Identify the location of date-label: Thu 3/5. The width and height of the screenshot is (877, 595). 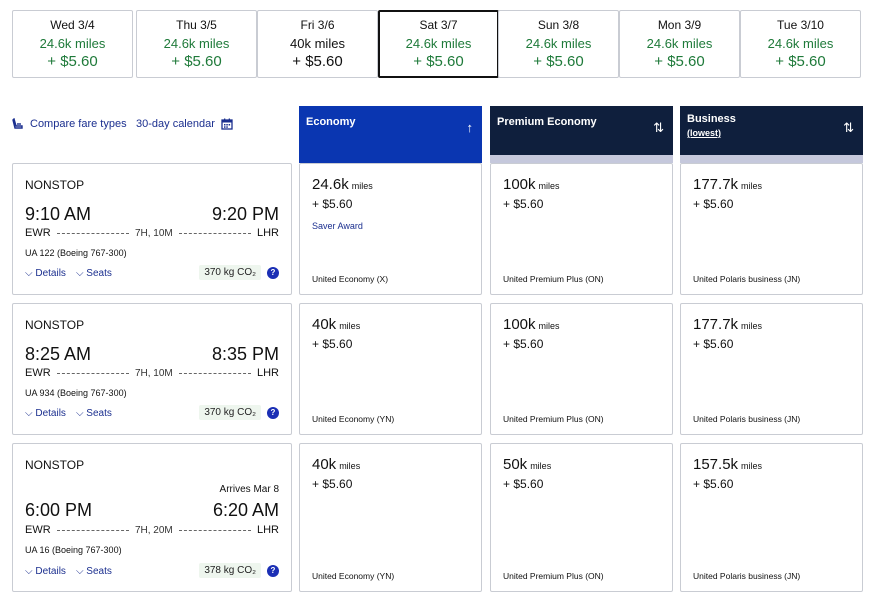
(196, 25).